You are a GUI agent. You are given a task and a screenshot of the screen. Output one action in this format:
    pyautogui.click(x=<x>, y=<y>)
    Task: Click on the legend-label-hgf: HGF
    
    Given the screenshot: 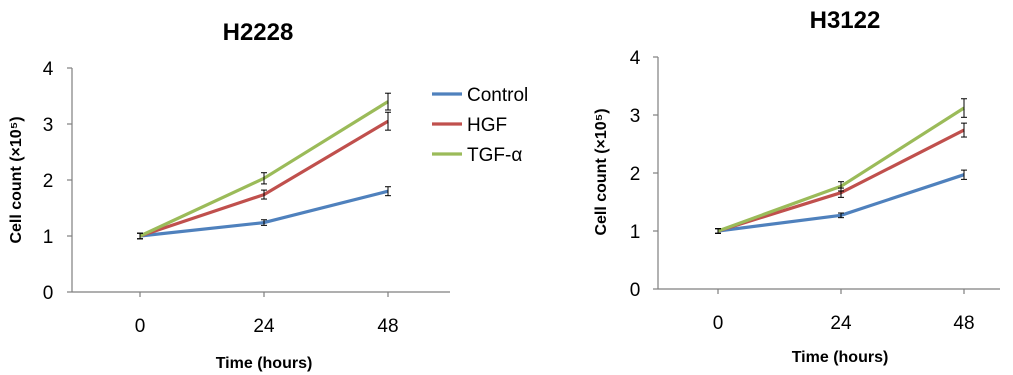 What is the action you would take?
    pyautogui.click(x=487, y=125)
    